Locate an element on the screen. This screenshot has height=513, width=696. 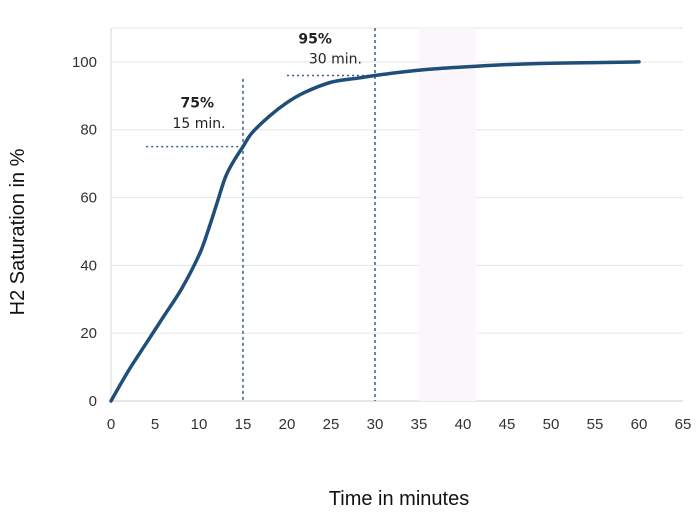
x-tick-label: 30 is located at coordinates (375, 424).